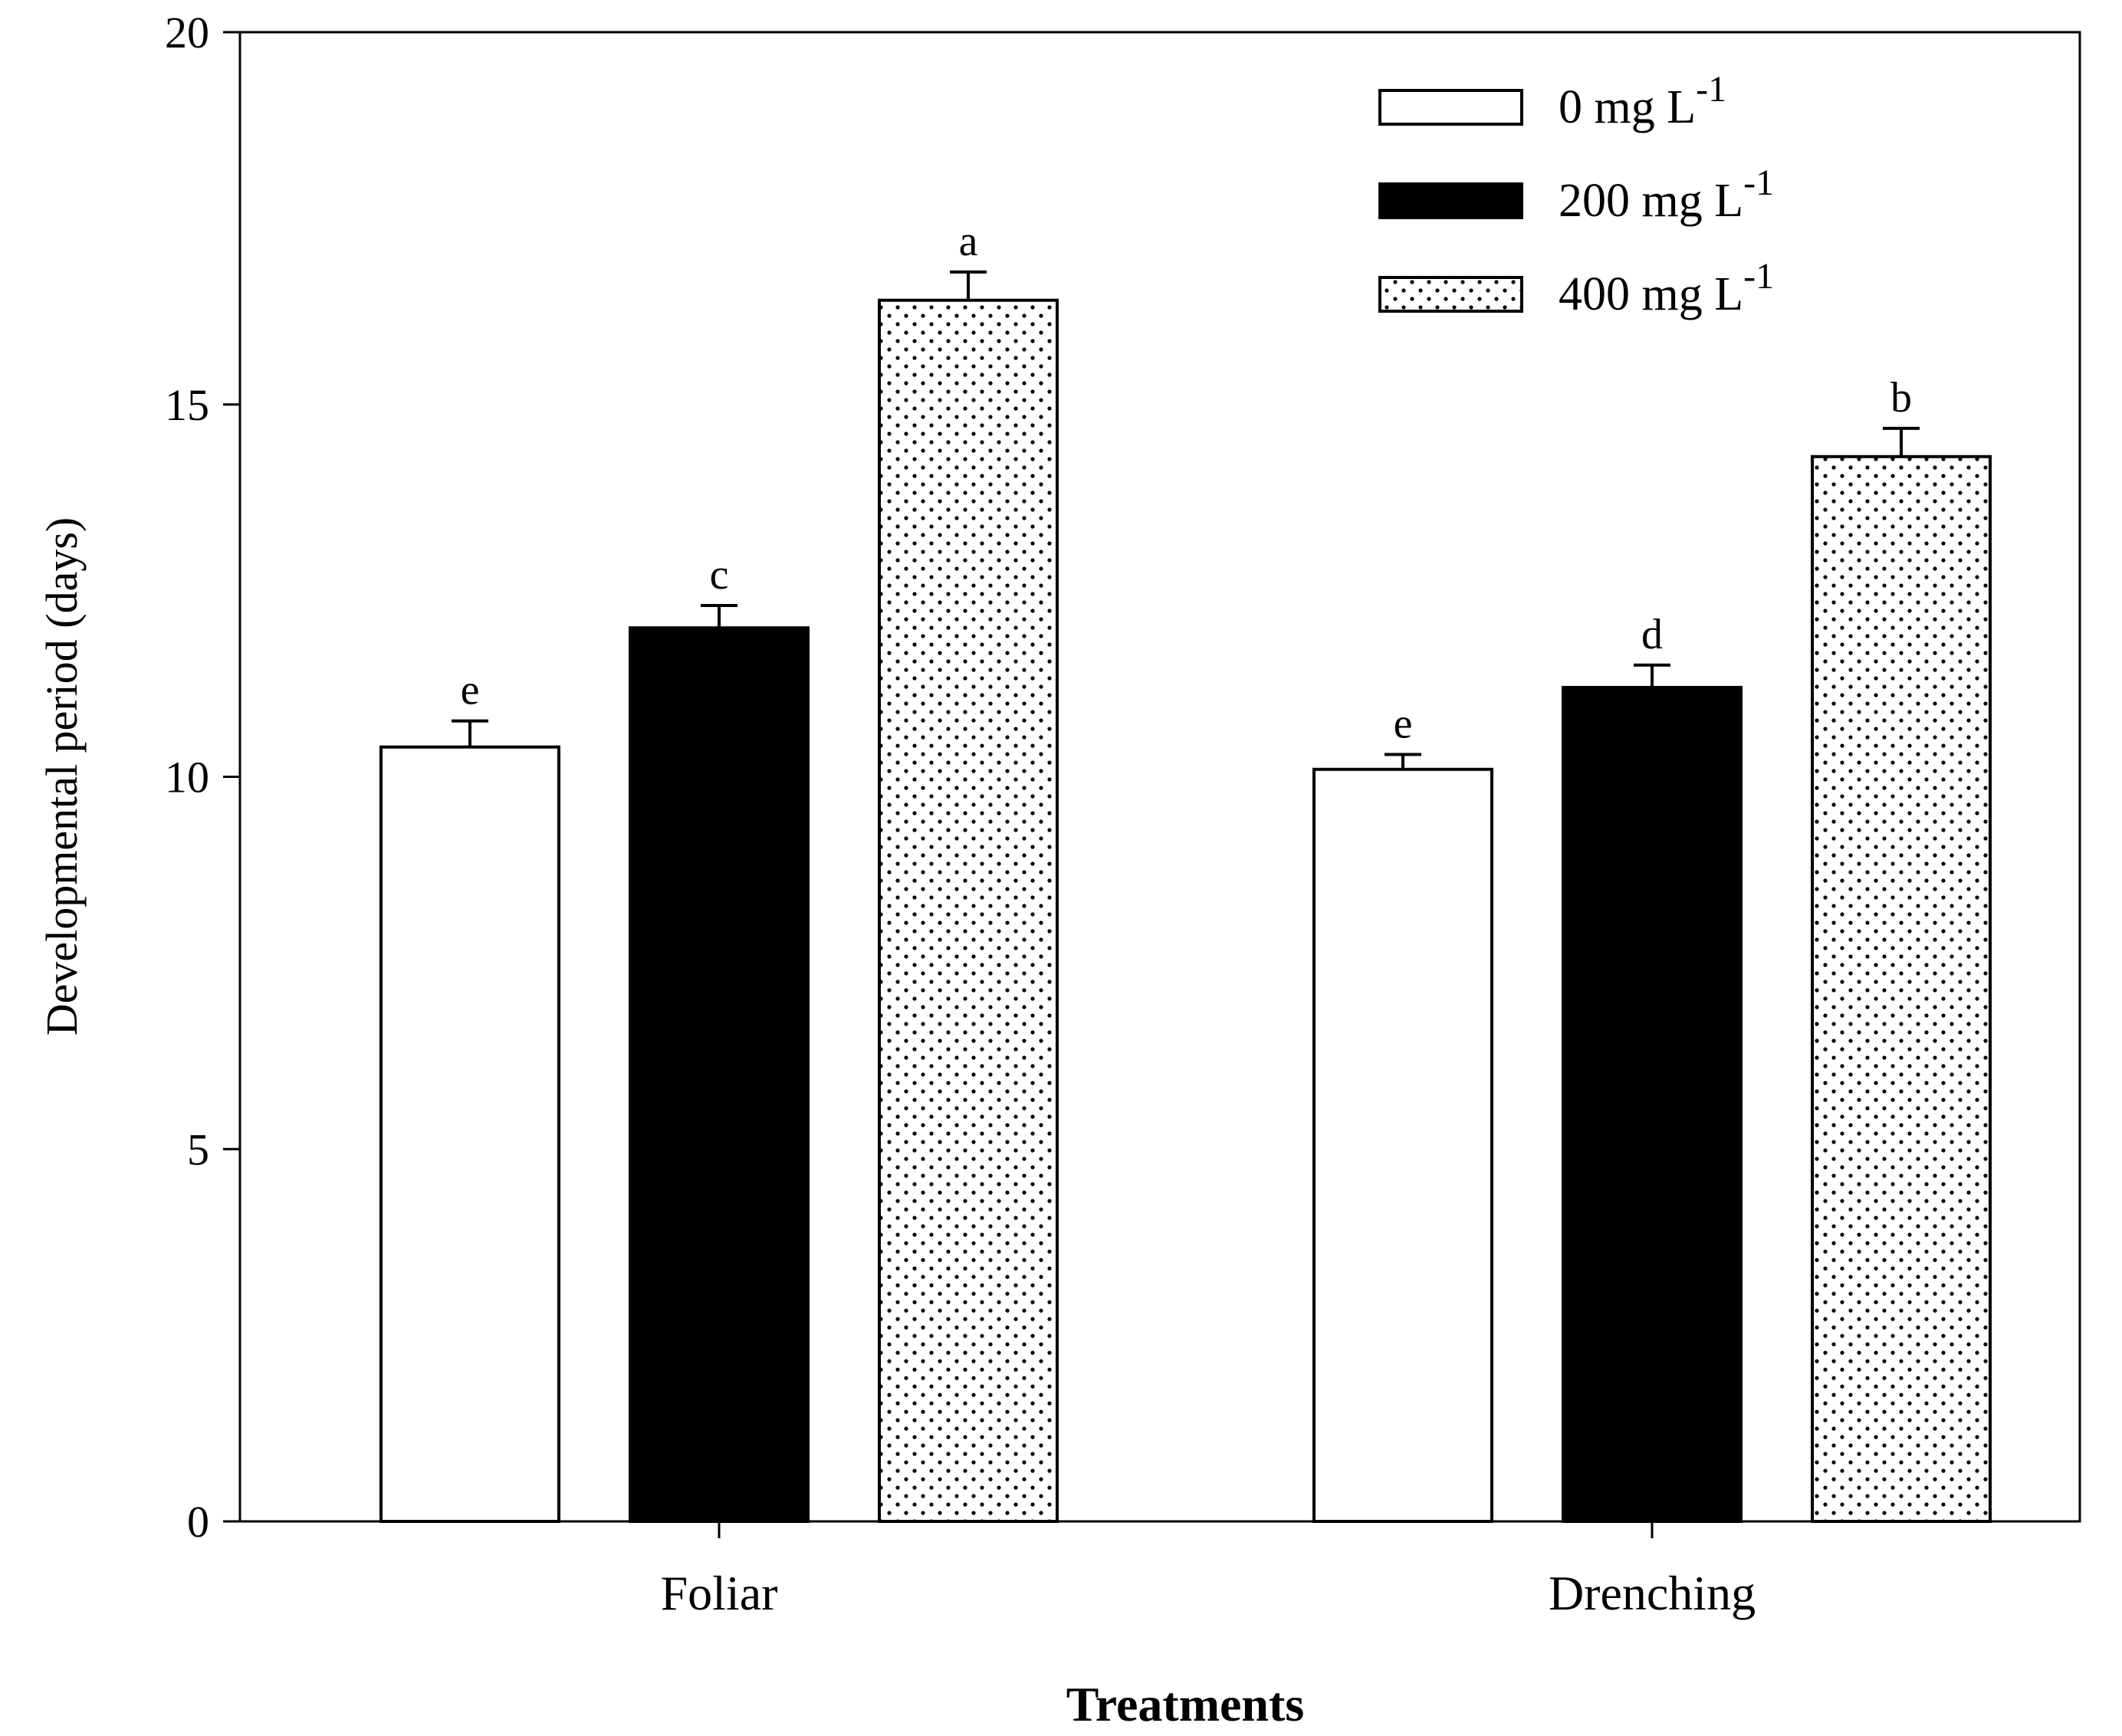  What do you see at coordinates (1666, 194) in the screenshot?
I see `legend-label-series-1: 200 mg L-1` at bounding box center [1666, 194].